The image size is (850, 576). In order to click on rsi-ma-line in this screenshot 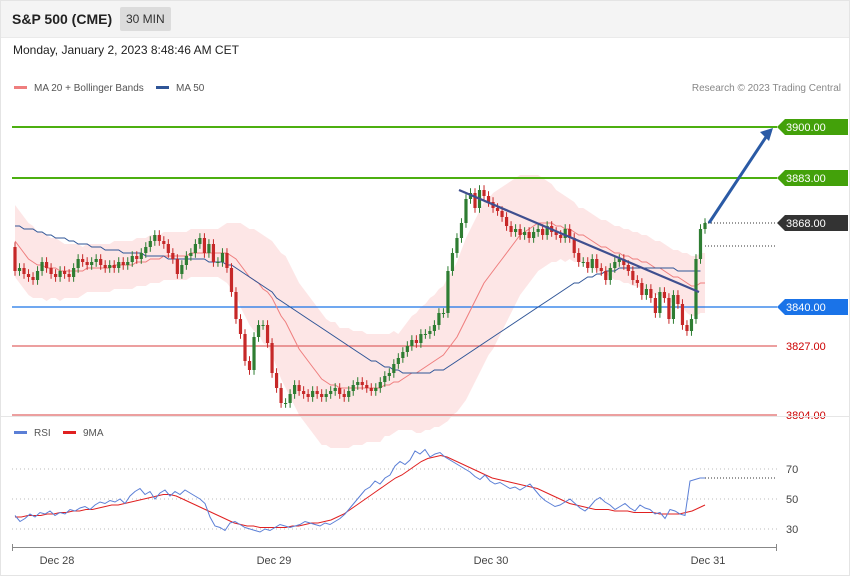, I will do `click(360, 491)`.